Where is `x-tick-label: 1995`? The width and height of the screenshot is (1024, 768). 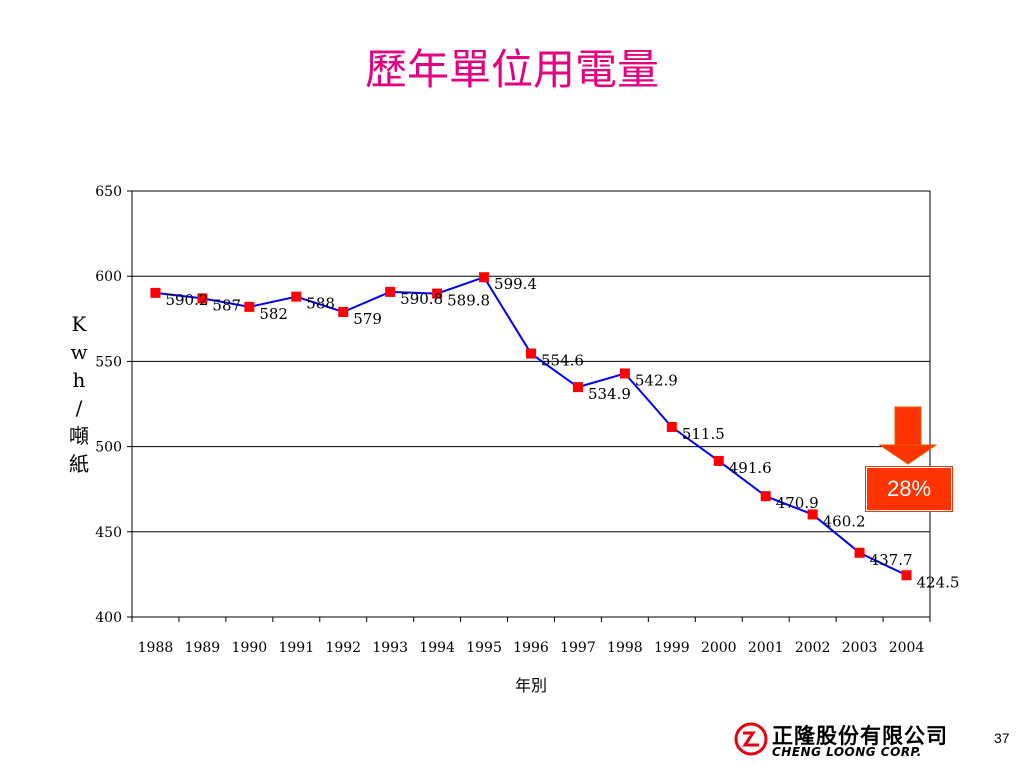
x-tick-label: 1995 is located at coordinates (484, 648).